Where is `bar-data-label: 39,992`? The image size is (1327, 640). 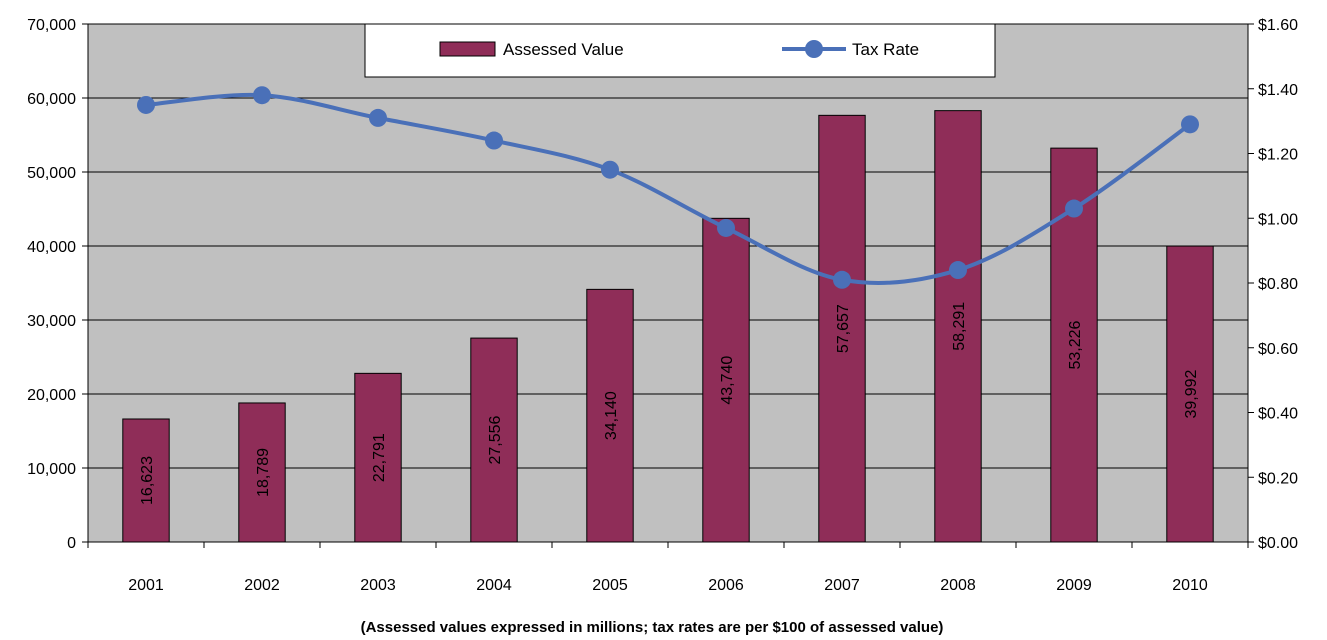
bar-data-label: 39,992 is located at coordinates (1191, 393).